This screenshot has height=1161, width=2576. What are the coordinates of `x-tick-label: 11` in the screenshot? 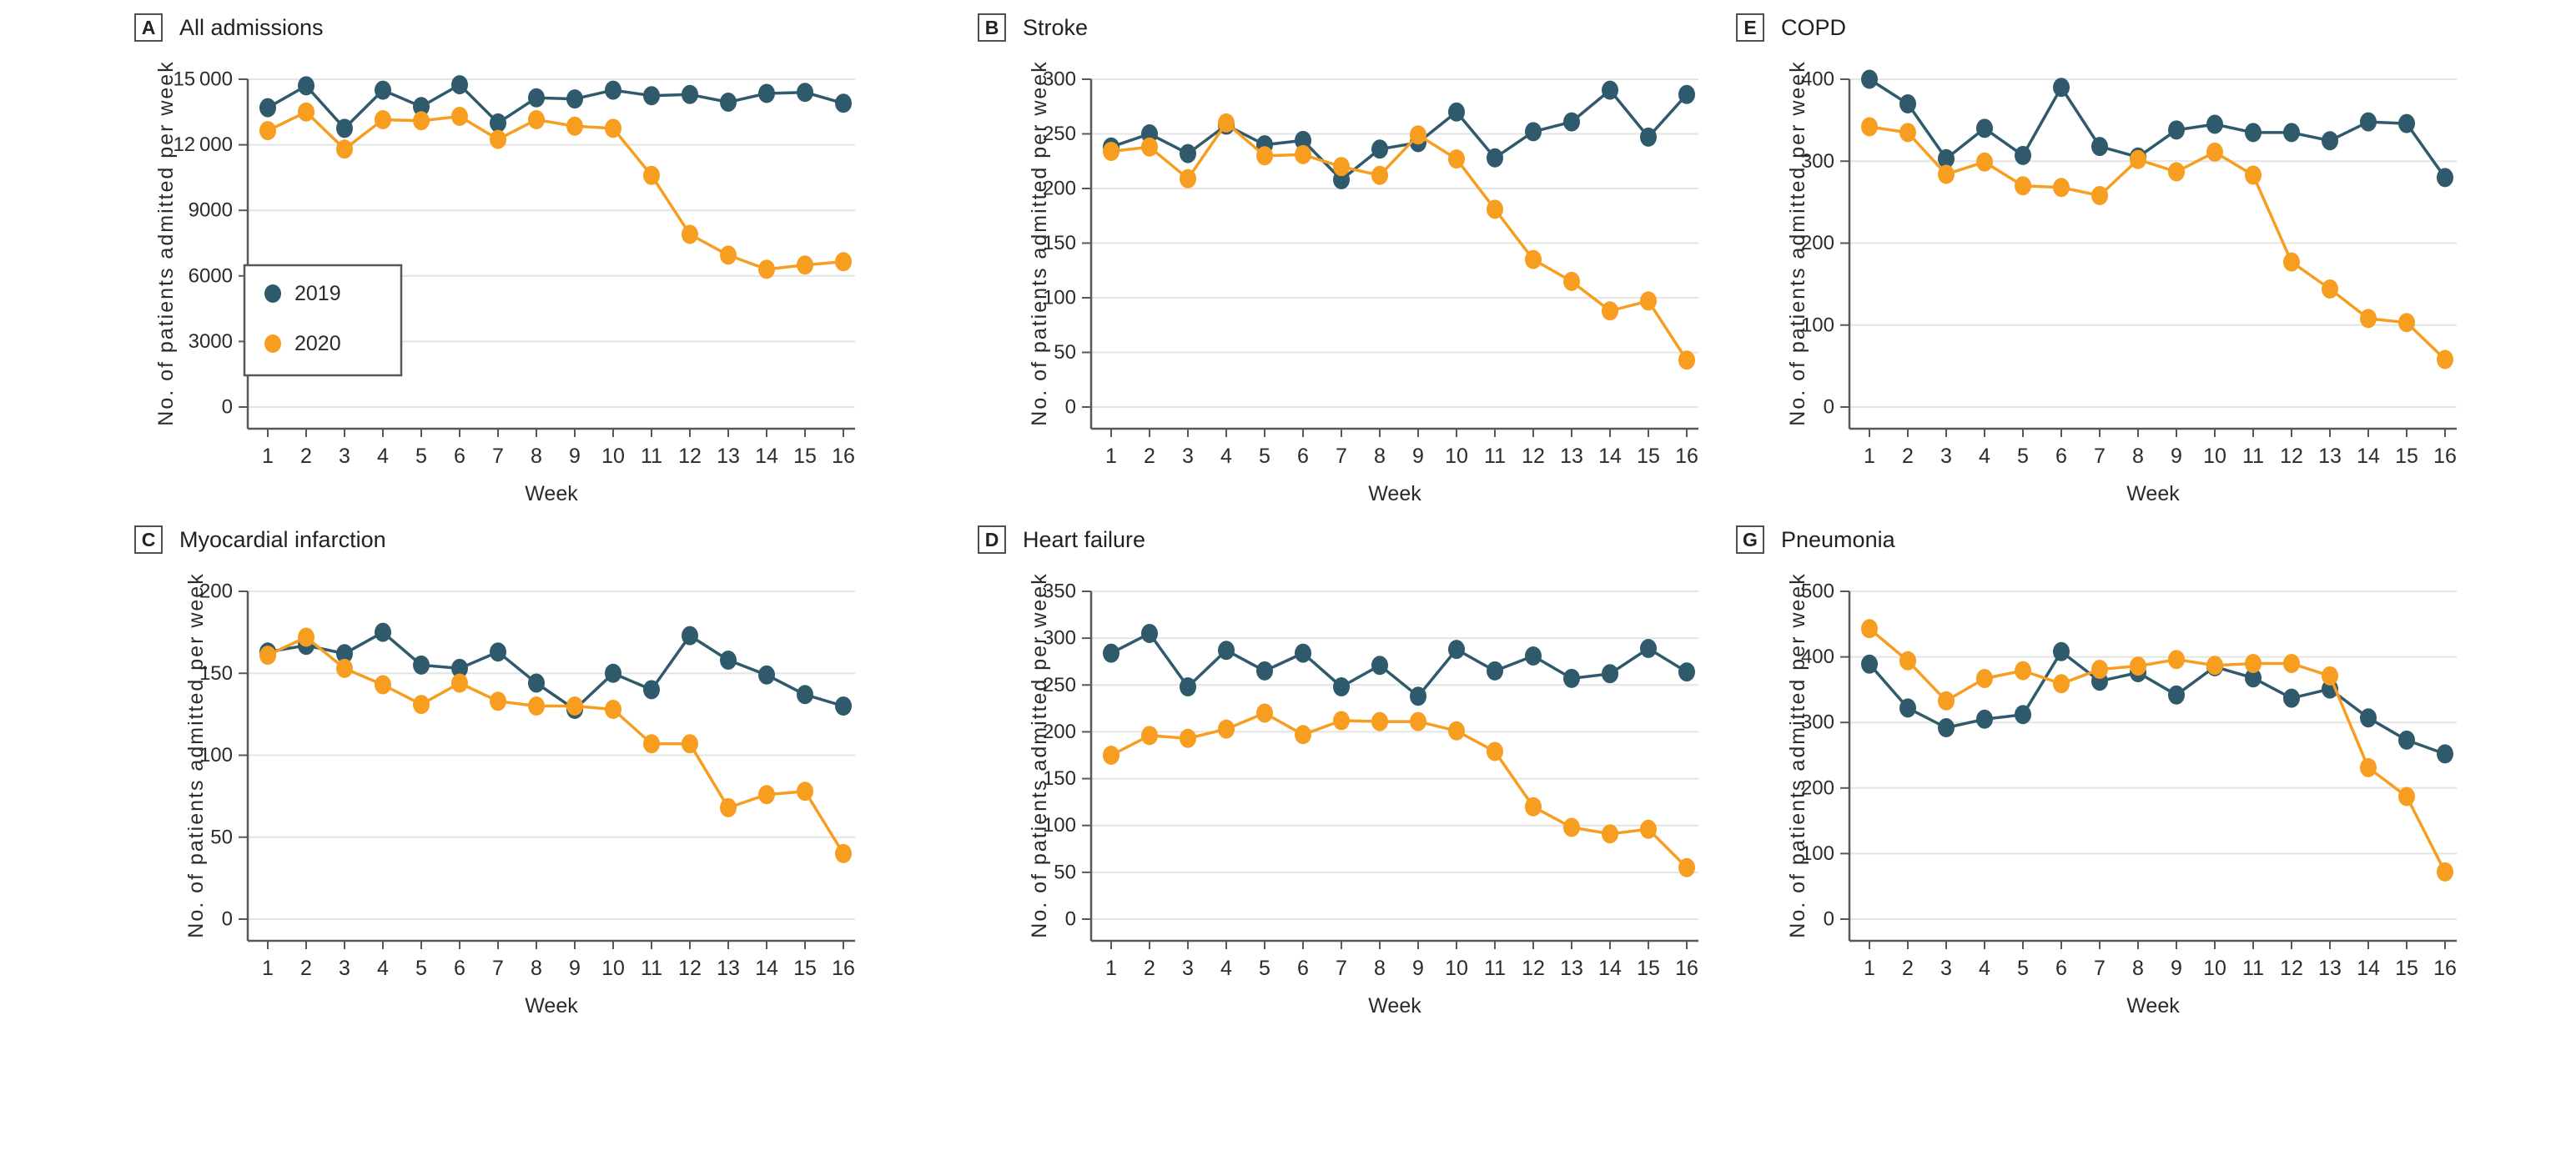 It's located at (1495, 968).